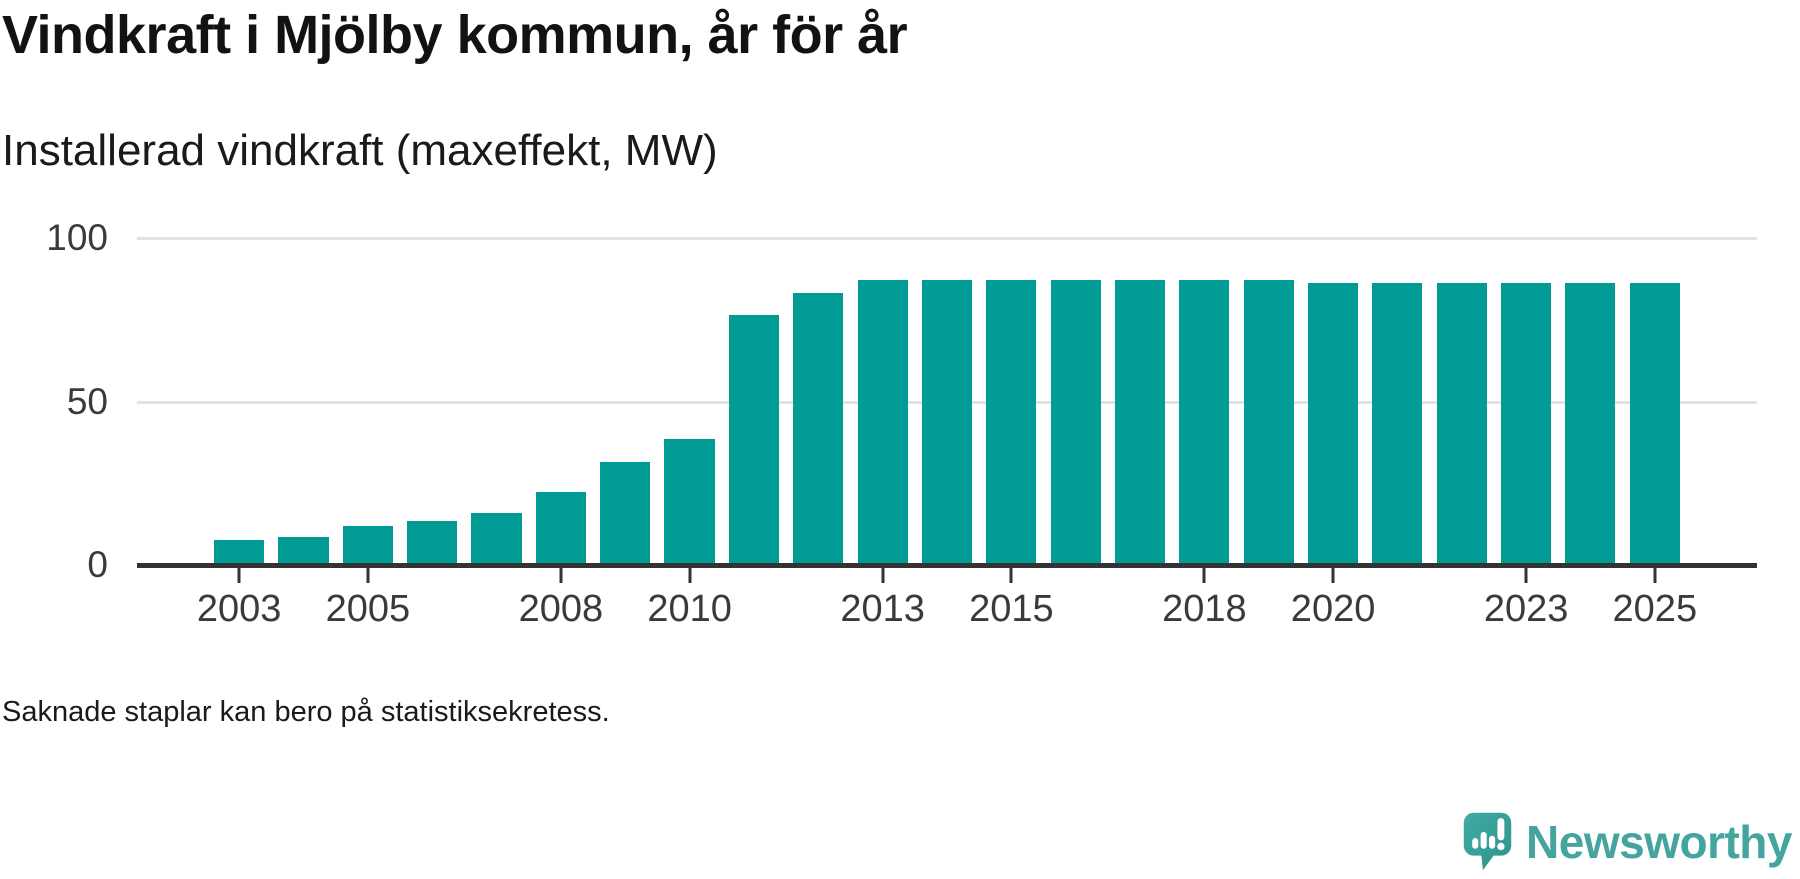 The height and width of the screenshot is (879, 1800). I want to click on bar-2018, so click(1204, 422).